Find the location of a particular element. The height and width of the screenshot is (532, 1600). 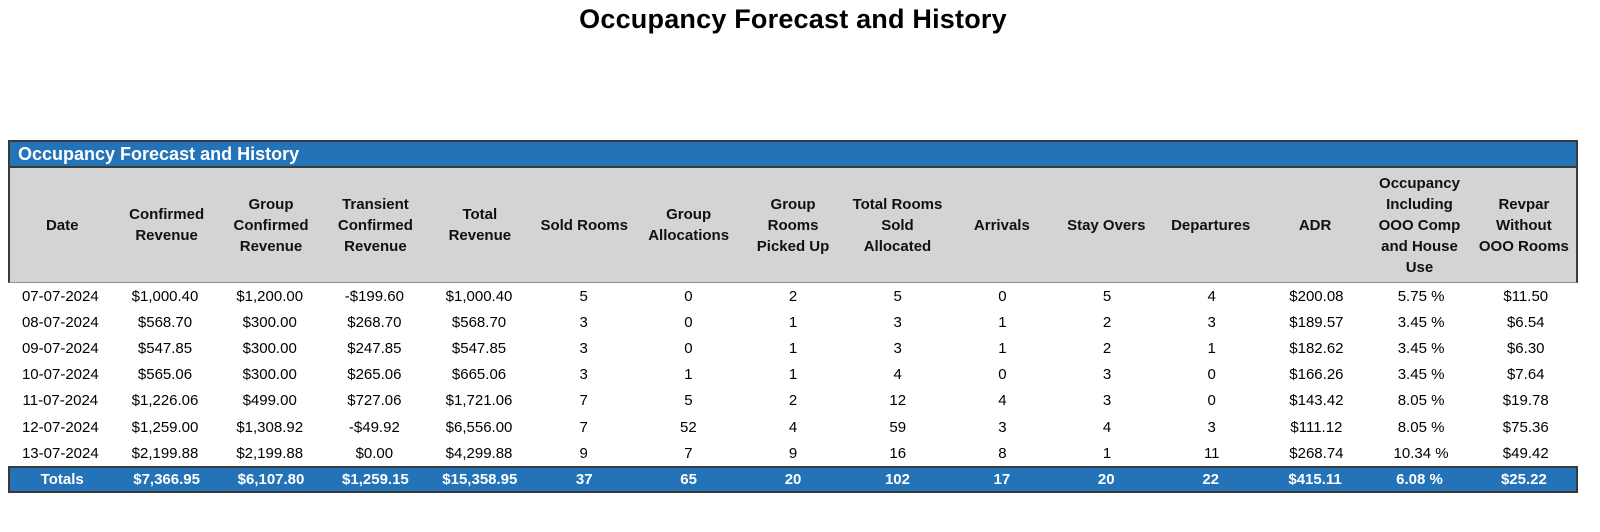

column-header: Date is located at coordinates (62, 225).